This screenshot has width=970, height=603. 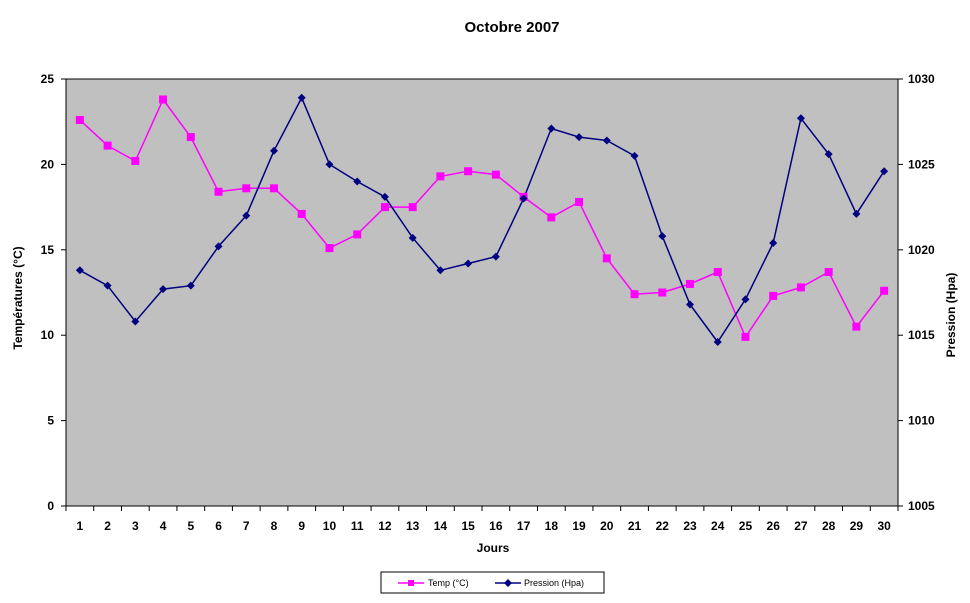 What do you see at coordinates (951, 315) in the screenshot?
I see `right-axis-title: Pression (Hpa)` at bounding box center [951, 315].